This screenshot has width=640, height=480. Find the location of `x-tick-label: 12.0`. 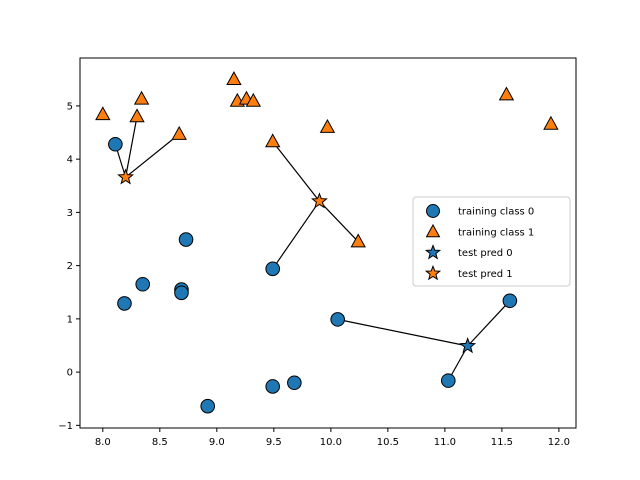

x-tick-label: 12.0 is located at coordinates (559, 442).